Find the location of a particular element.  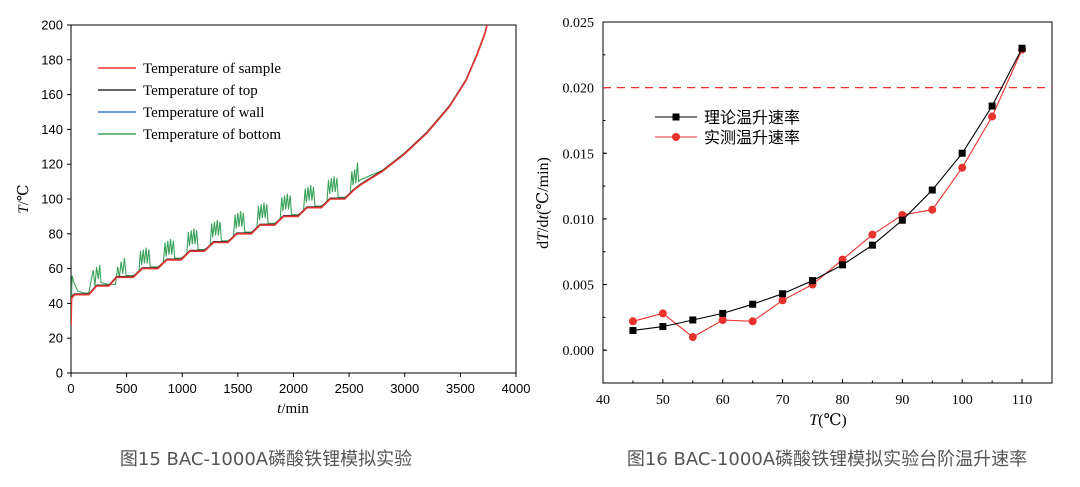

legend-label: Temperature of sample is located at coordinates (212, 69).